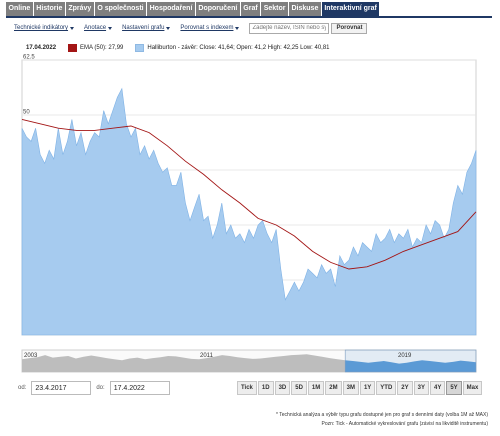 The width and height of the screenshot is (500, 436). What do you see at coordinates (100, 388) in the screenshot?
I see `to-label: do:` at bounding box center [100, 388].